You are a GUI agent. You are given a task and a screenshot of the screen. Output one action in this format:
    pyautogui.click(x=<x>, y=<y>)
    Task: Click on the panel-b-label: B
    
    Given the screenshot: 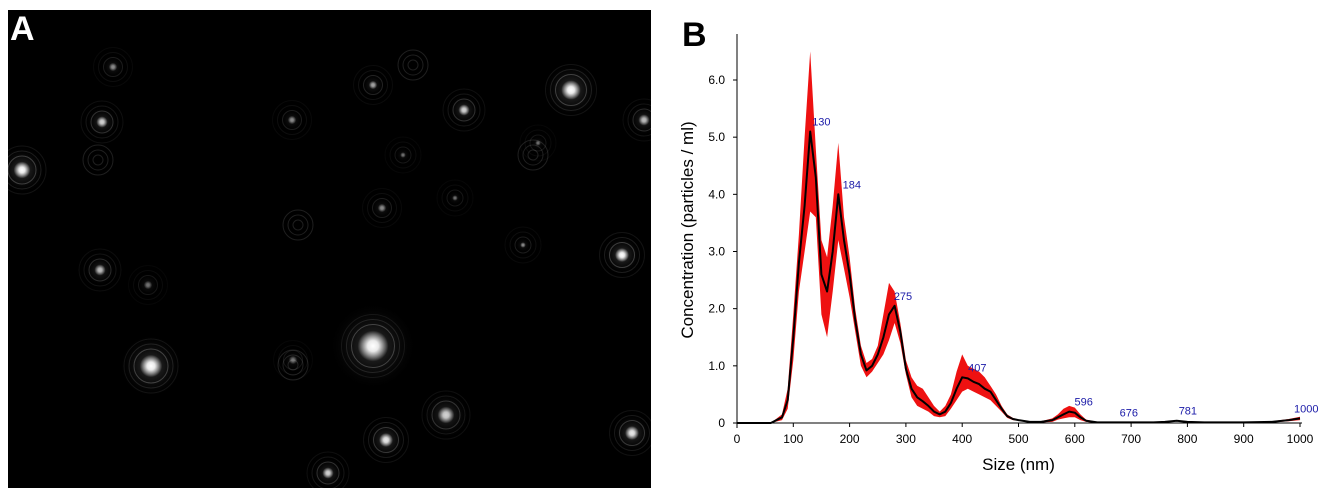 What is the action you would take?
    pyautogui.click(x=694, y=35)
    